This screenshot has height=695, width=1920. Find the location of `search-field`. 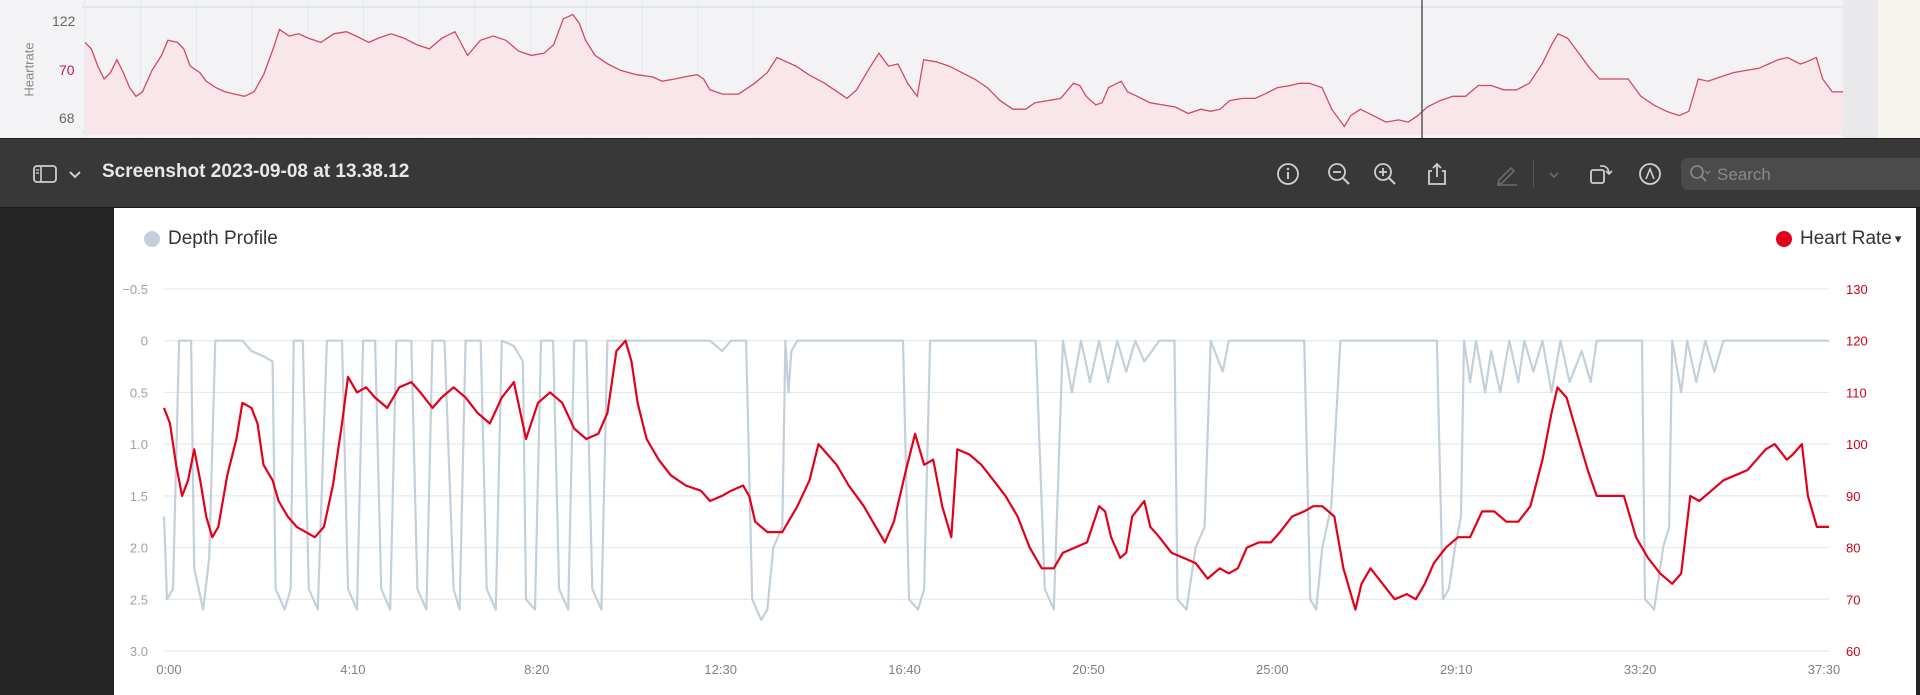

search-field is located at coordinates (1800, 174).